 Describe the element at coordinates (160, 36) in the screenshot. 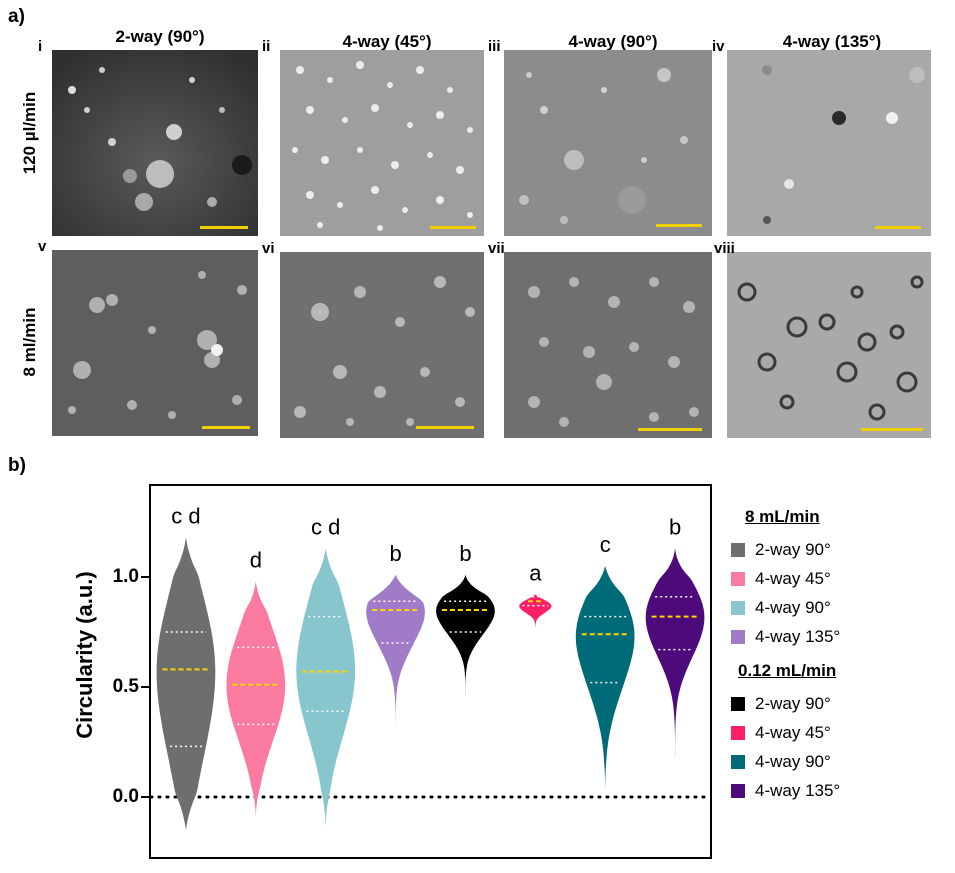

I see `column-title-2way-90: 2-way (90°)` at that location.